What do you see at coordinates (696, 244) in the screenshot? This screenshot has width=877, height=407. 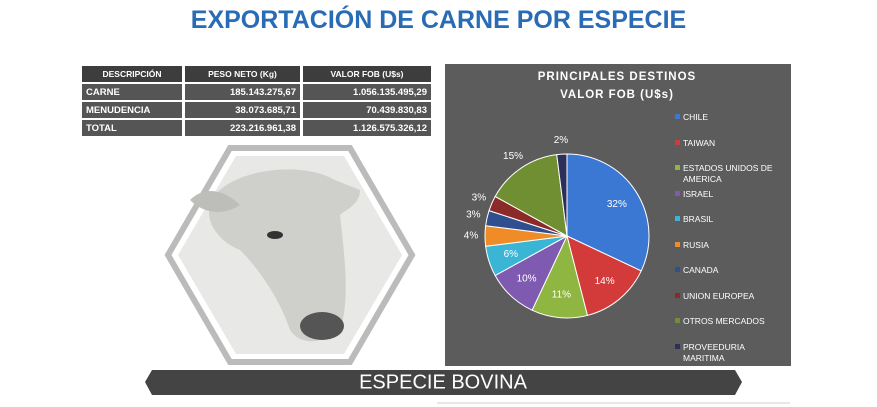 I see `legend-label: RUSIA` at bounding box center [696, 244].